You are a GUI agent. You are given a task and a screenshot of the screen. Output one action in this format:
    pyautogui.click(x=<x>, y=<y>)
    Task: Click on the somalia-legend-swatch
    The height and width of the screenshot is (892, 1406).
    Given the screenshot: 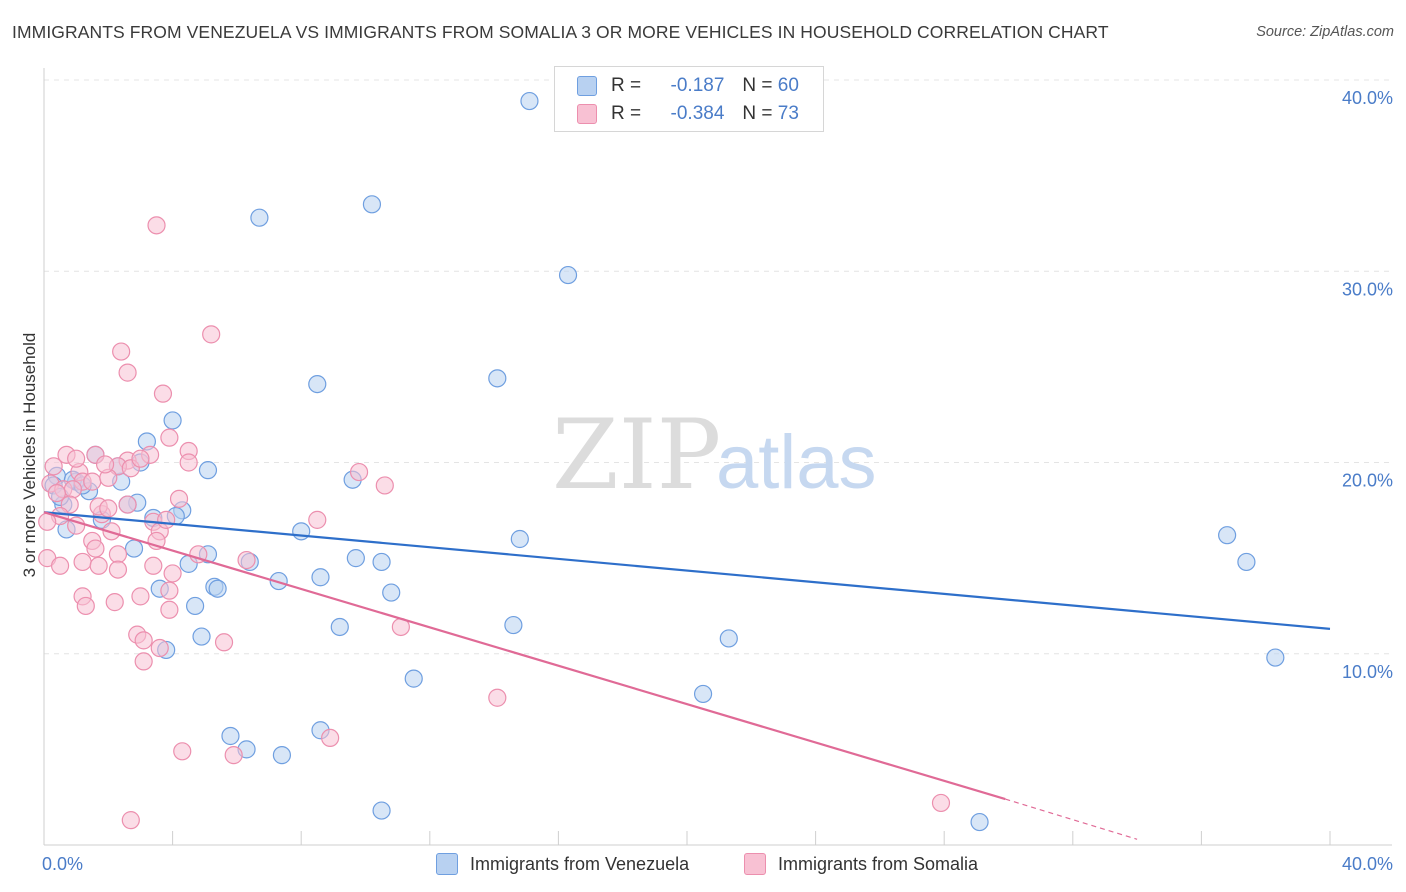 What is the action you would take?
    pyautogui.click(x=755, y=864)
    